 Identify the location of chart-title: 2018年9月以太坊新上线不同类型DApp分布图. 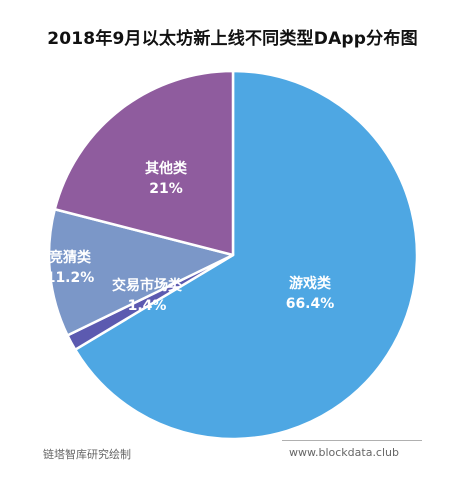
(232, 39).